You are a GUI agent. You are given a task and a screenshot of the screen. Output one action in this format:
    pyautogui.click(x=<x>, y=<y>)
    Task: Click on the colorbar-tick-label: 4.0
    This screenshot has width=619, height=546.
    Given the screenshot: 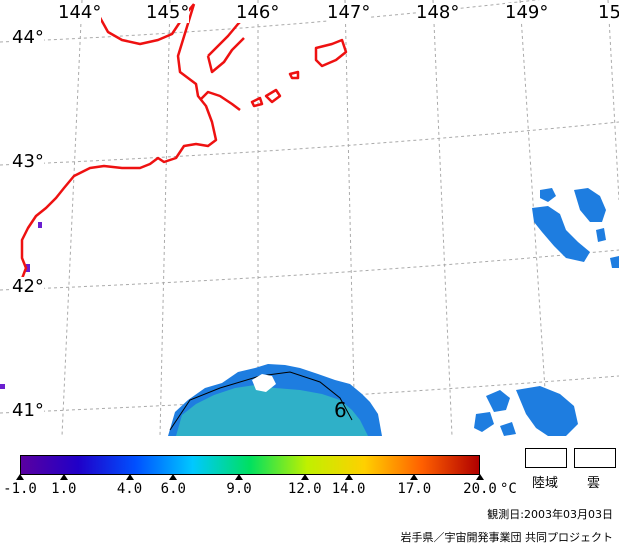 What is the action you would take?
    pyautogui.click(x=129, y=489)
    